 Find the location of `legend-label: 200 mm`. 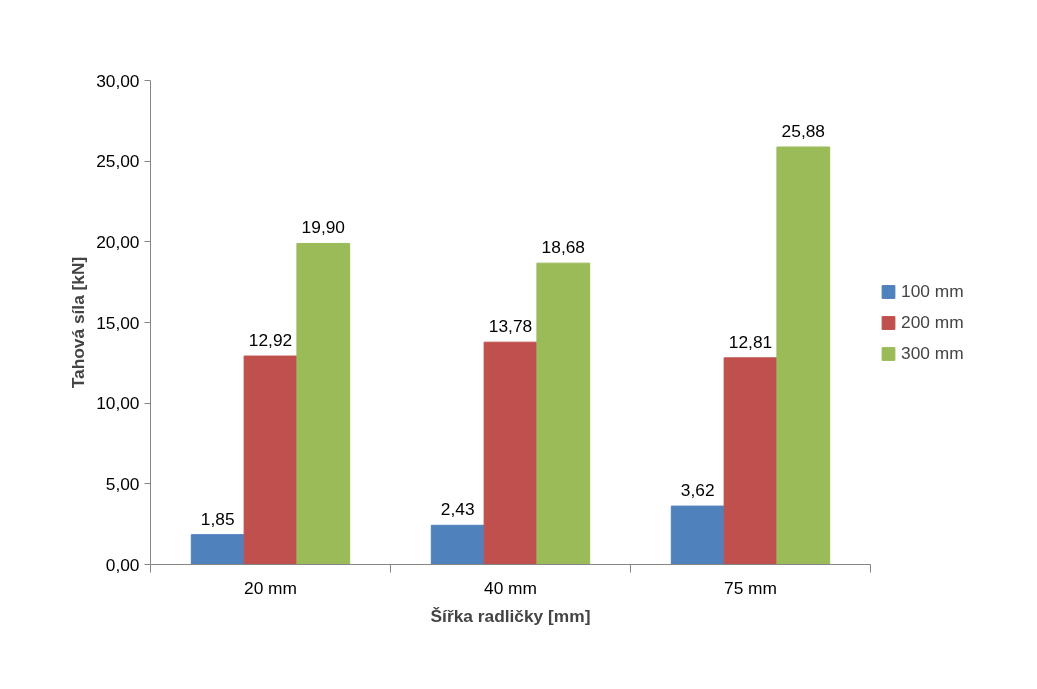

legend-label: 200 mm is located at coordinates (932, 322).